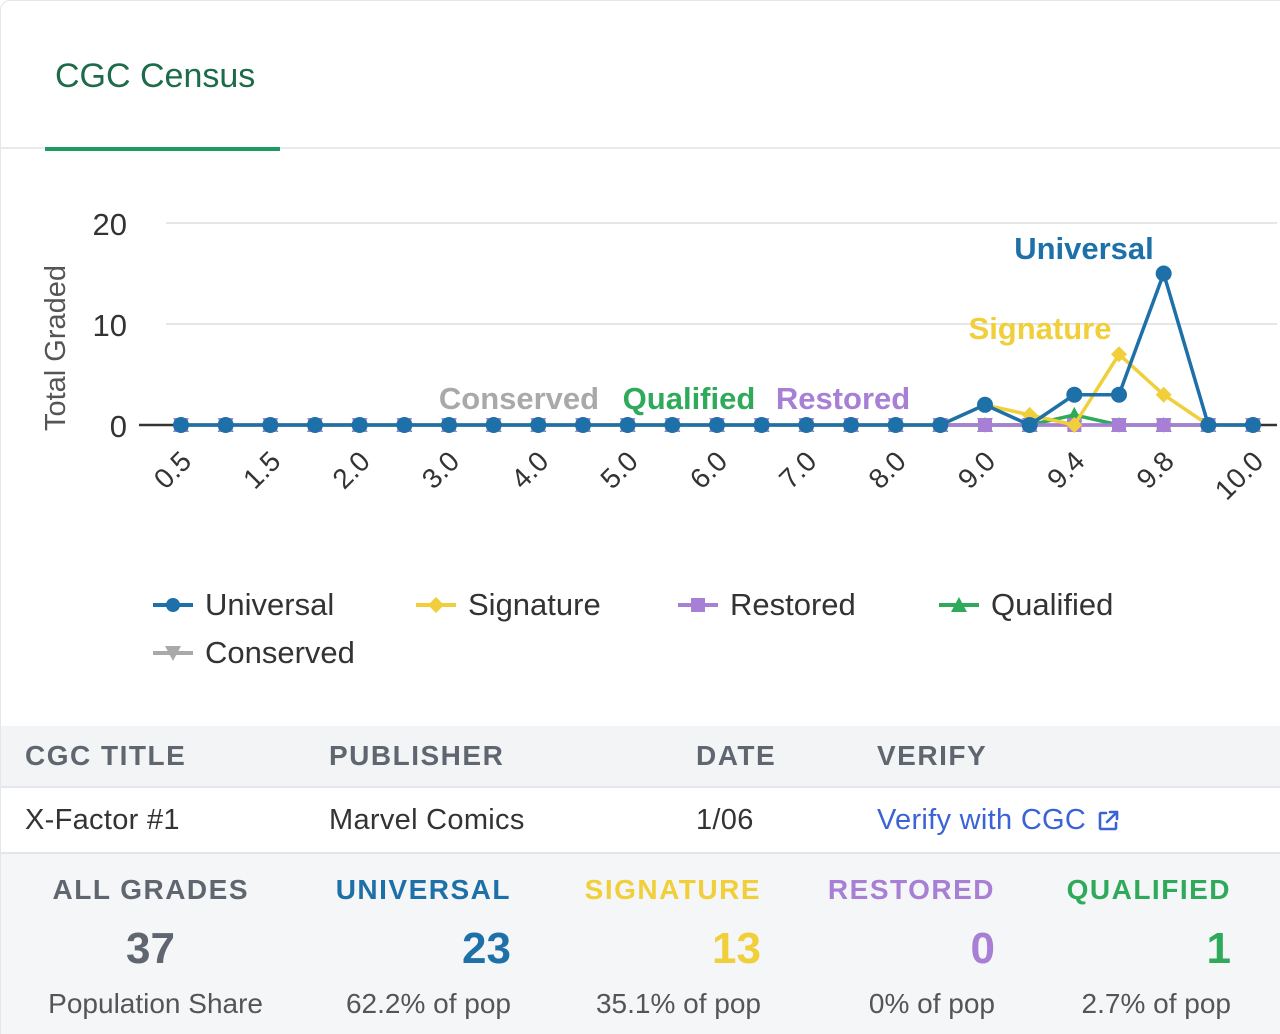  Describe the element at coordinates (173, 653) in the screenshot. I see `triangle-down-marker-icon` at that location.